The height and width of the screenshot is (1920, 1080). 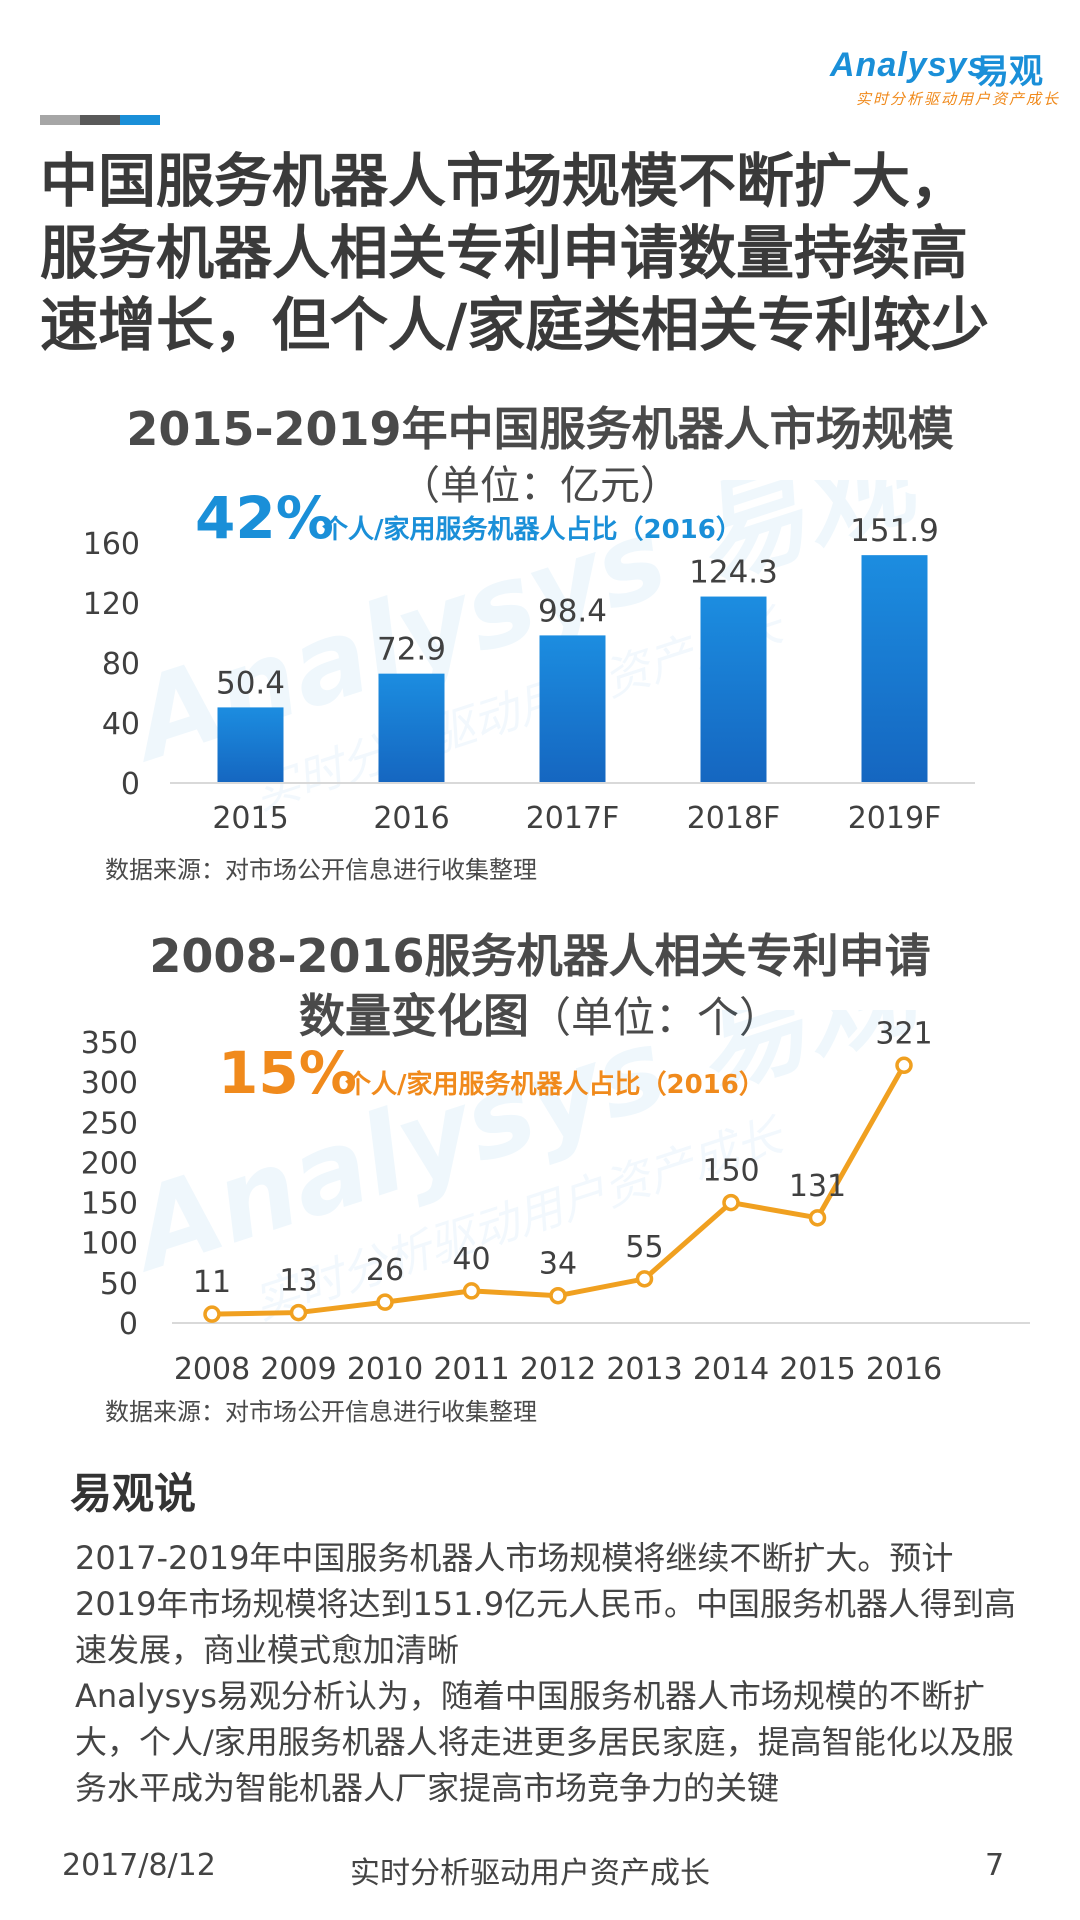 I want to click on chart2-xtick-4: 2012, so click(x=558, y=1369).